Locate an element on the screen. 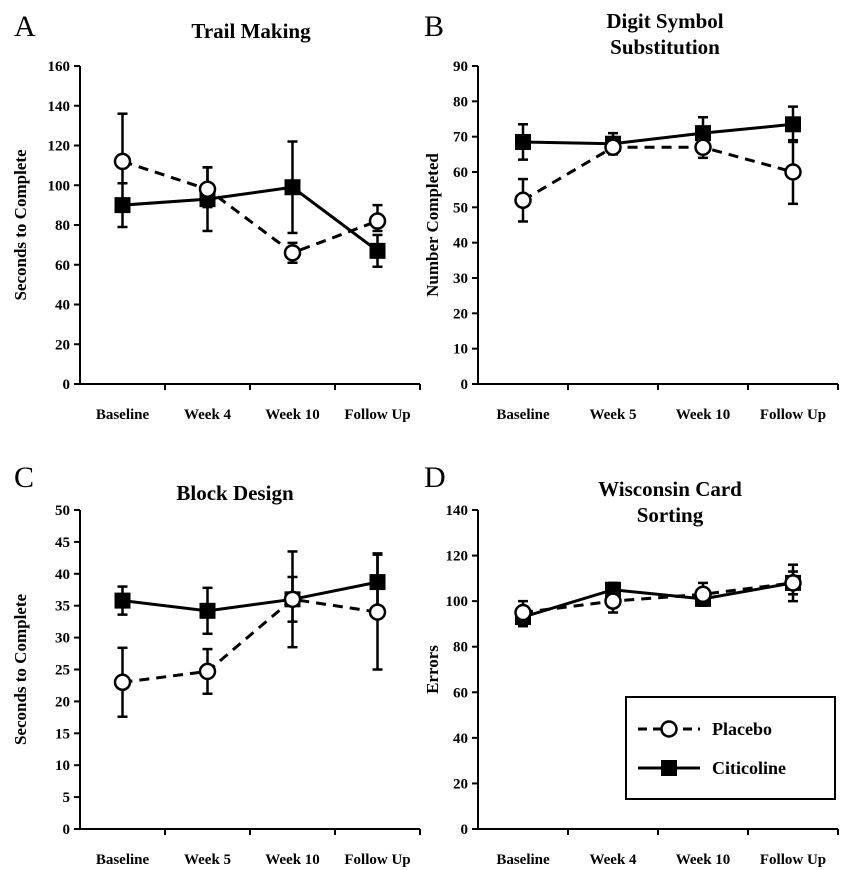 This screenshot has width=841, height=870. y-axis-label-a: Seconds to Complete is located at coordinates (20, 225).